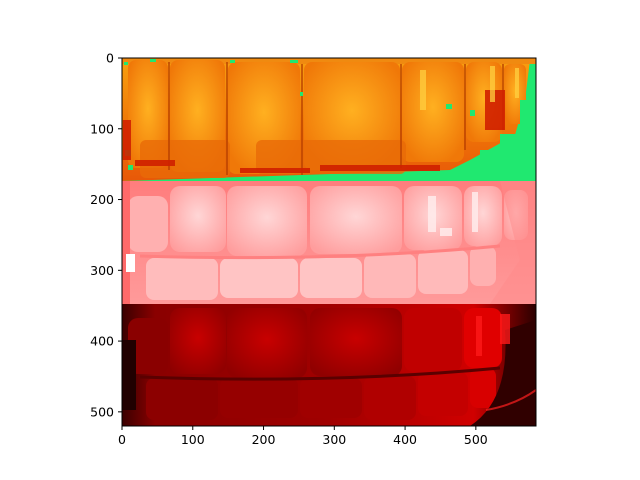 This screenshot has height=480, width=640. What do you see at coordinates (102, 341) in the screenshot?
I see `y-tick-label: 400` at bounding box center [102, 341].